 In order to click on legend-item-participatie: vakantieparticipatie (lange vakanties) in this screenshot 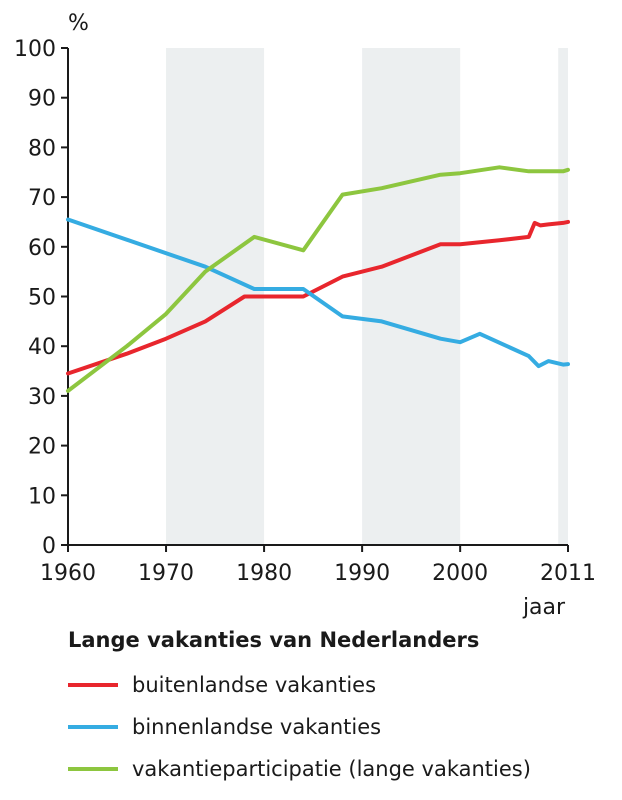, I will do `click(299, 769)`.